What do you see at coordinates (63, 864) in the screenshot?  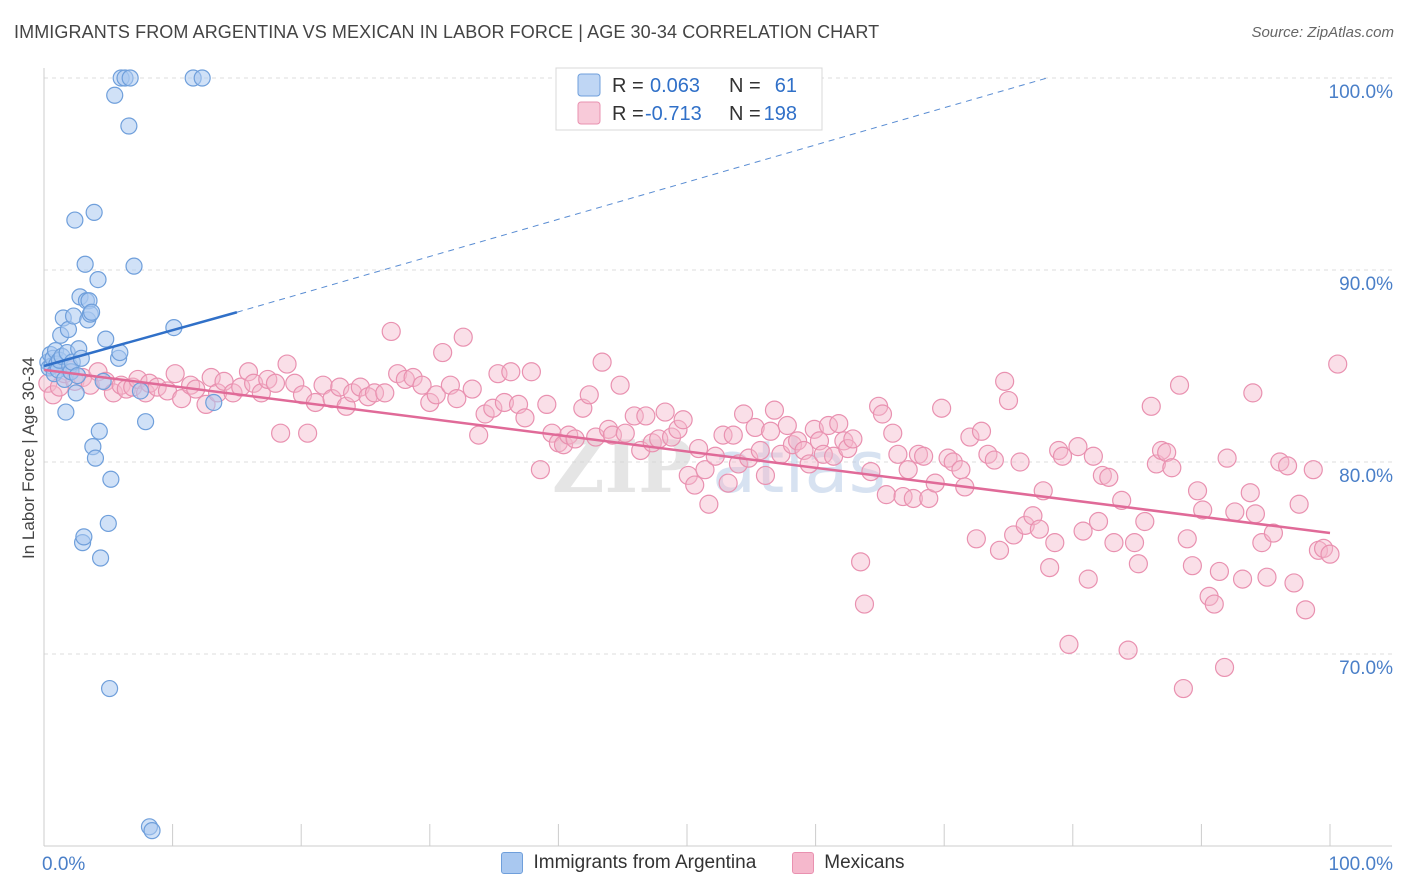 I see `x-tick-label: 0.0%` at bounding box center [63, 864].